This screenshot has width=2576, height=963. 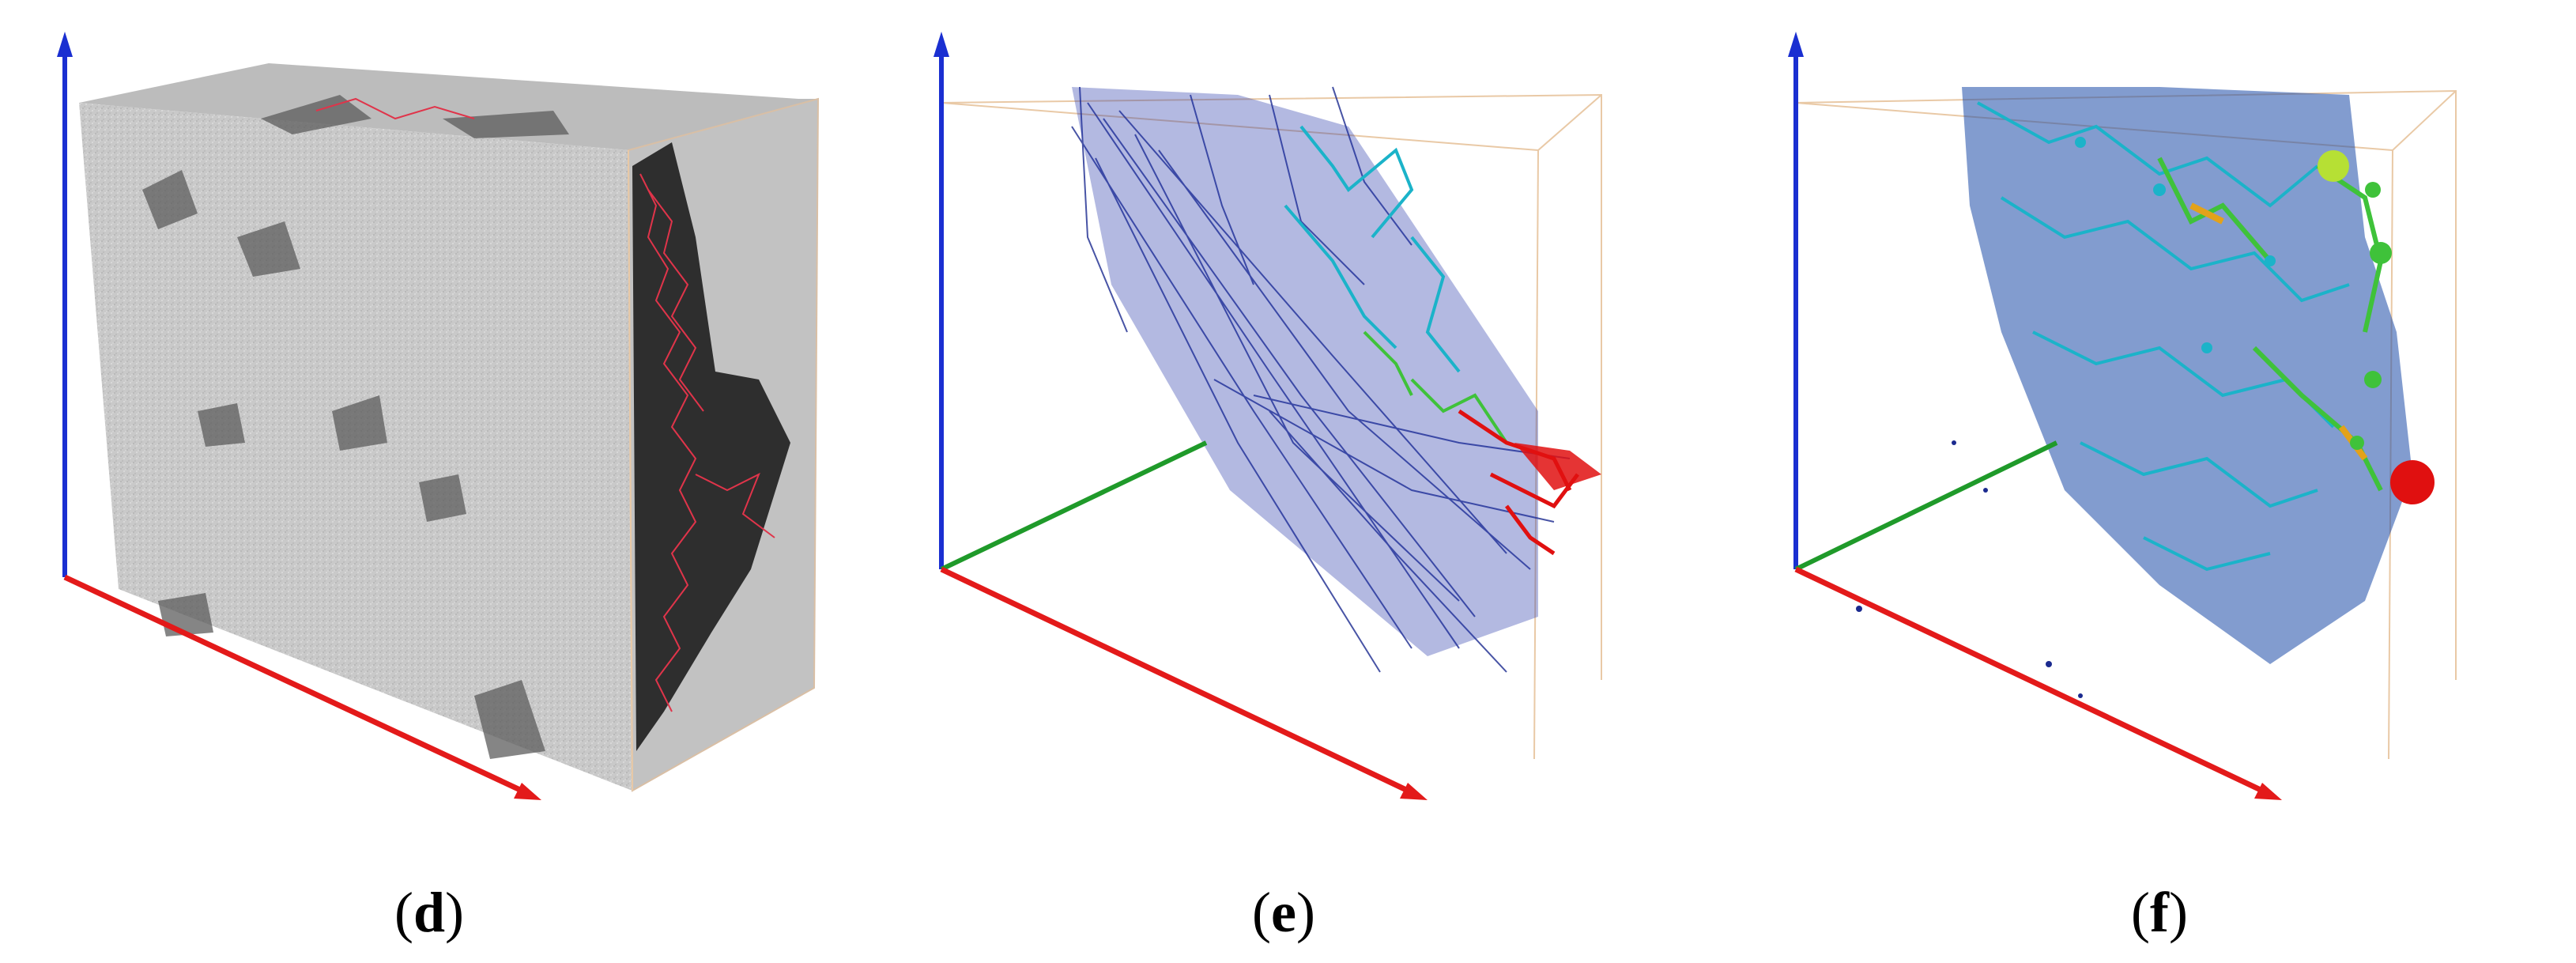 I want to click on cube-edge, so click(x=630, y=470).